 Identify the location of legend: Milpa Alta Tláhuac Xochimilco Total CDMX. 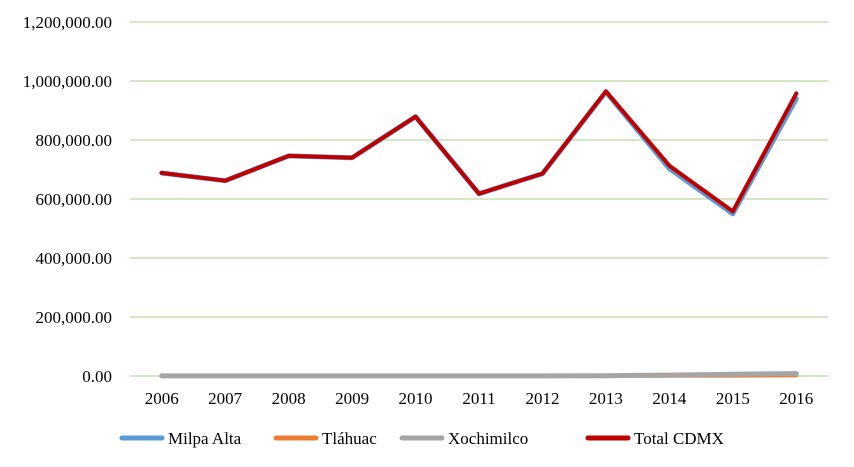
(421, 438).